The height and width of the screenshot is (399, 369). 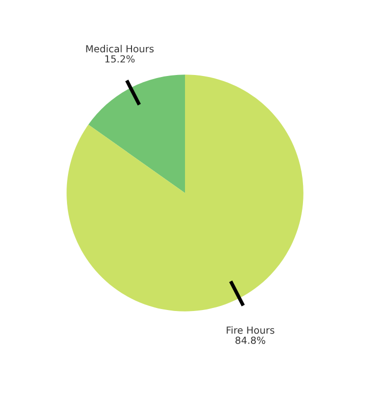 What do you see at coordinates (120, 48) in the screenshot?
I see `slice-label: Medical Hours` at bounding box center [120, 48].